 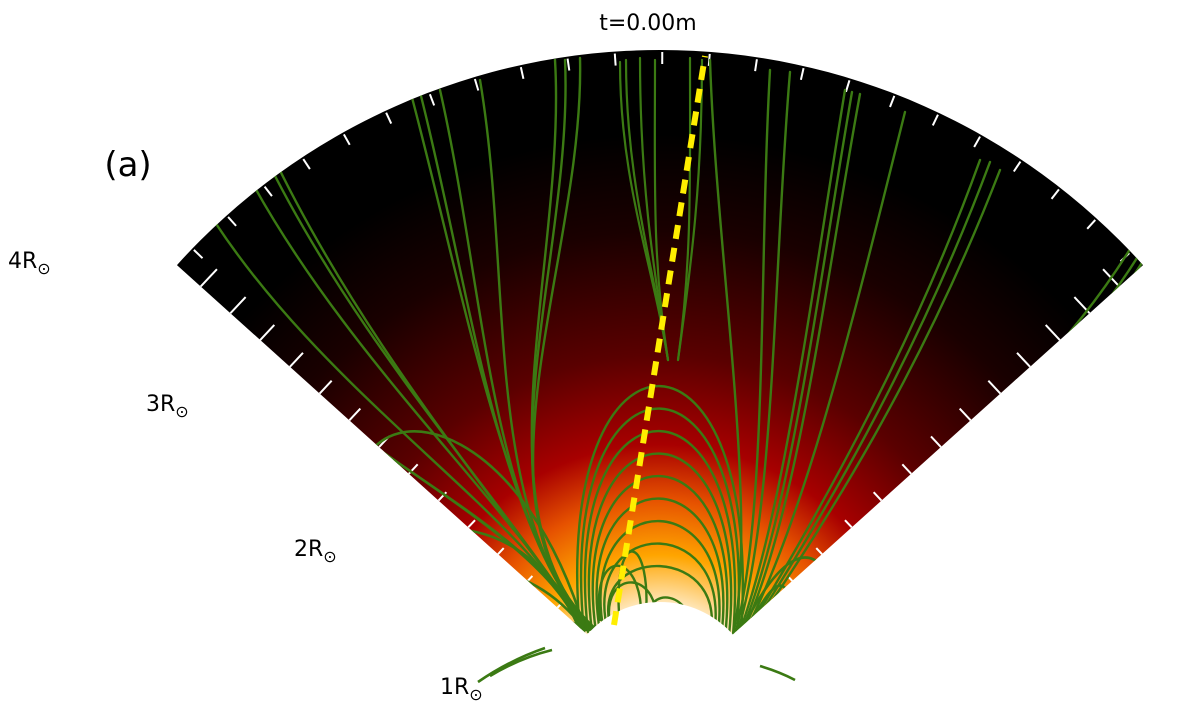 I want to click on radial-label-2: 2R⊙, so click(x=315, y=551).